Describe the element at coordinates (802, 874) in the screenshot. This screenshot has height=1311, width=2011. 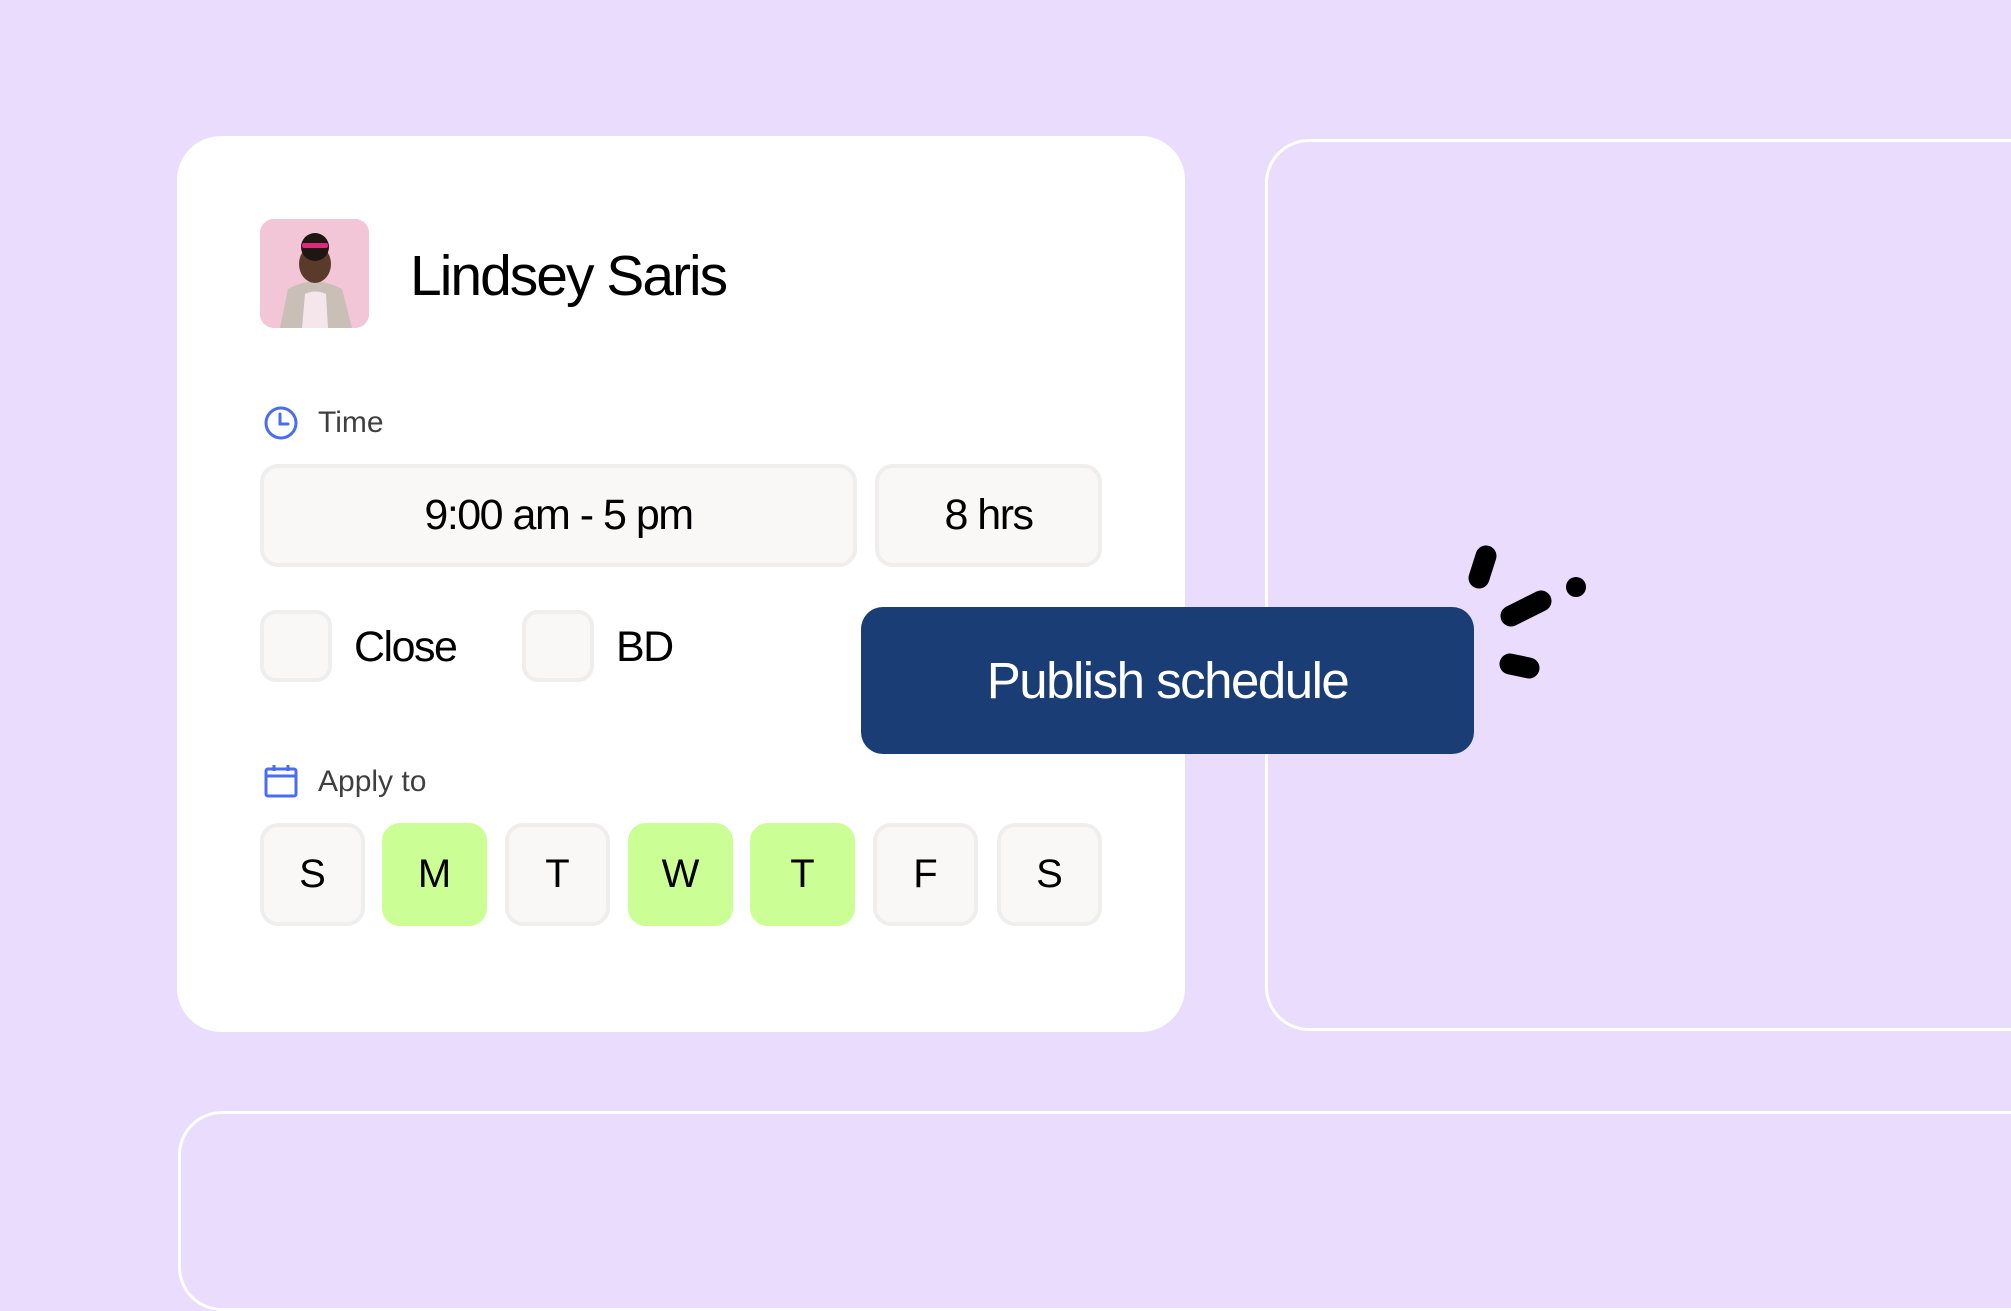
I see `day-thursday: T` at that location.